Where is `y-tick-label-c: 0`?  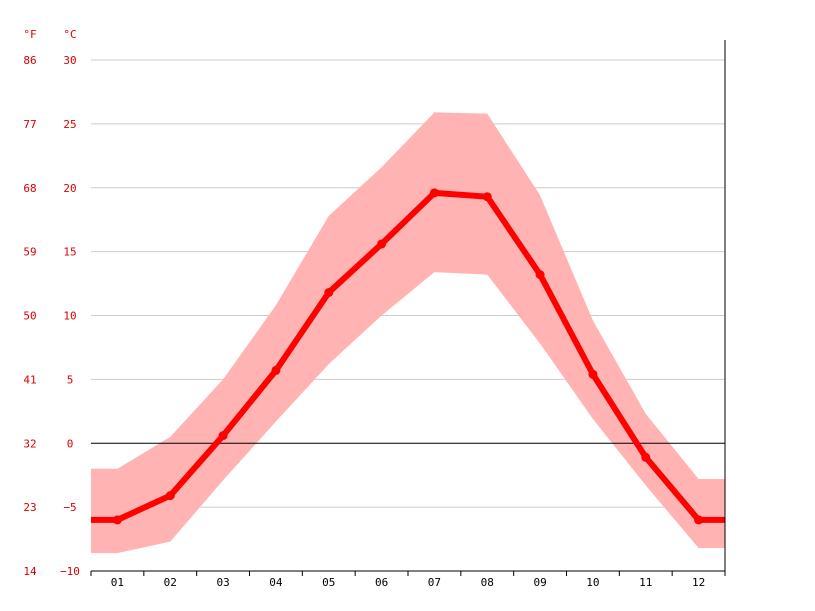
y-tick-label-c: 0 is located at coordinates (70, 443).